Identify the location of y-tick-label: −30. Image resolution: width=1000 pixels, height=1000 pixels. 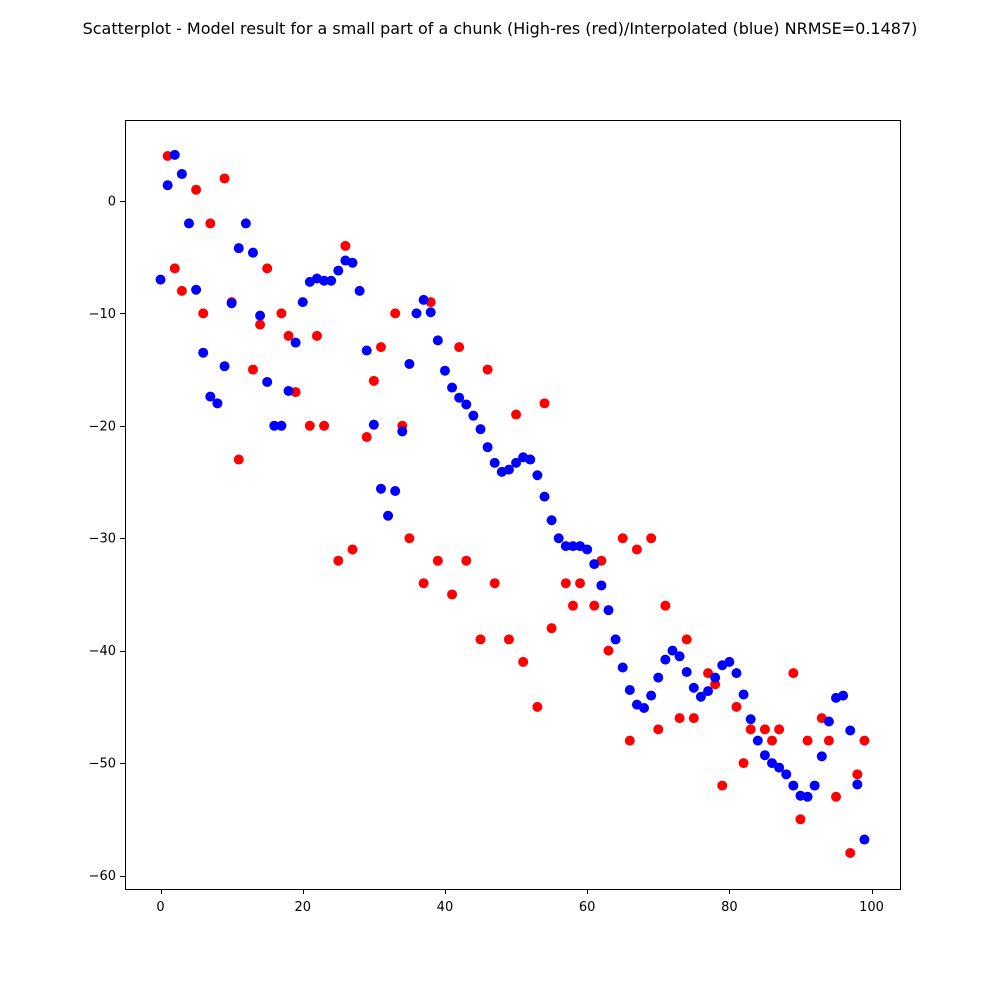
(102, 539).